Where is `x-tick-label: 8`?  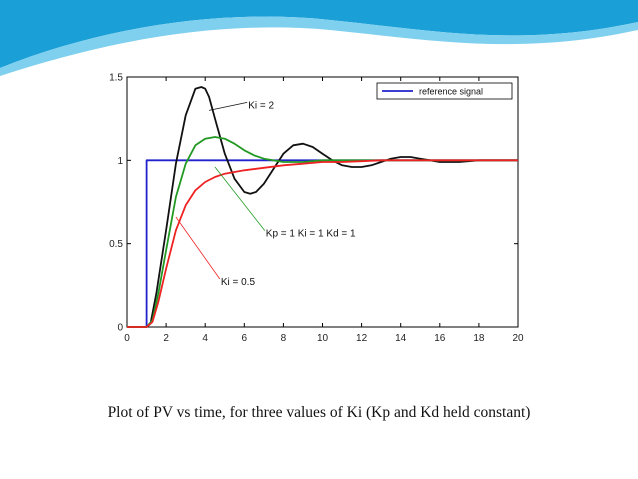
x-tick-label: 8 is located at coordinates (284, 338).